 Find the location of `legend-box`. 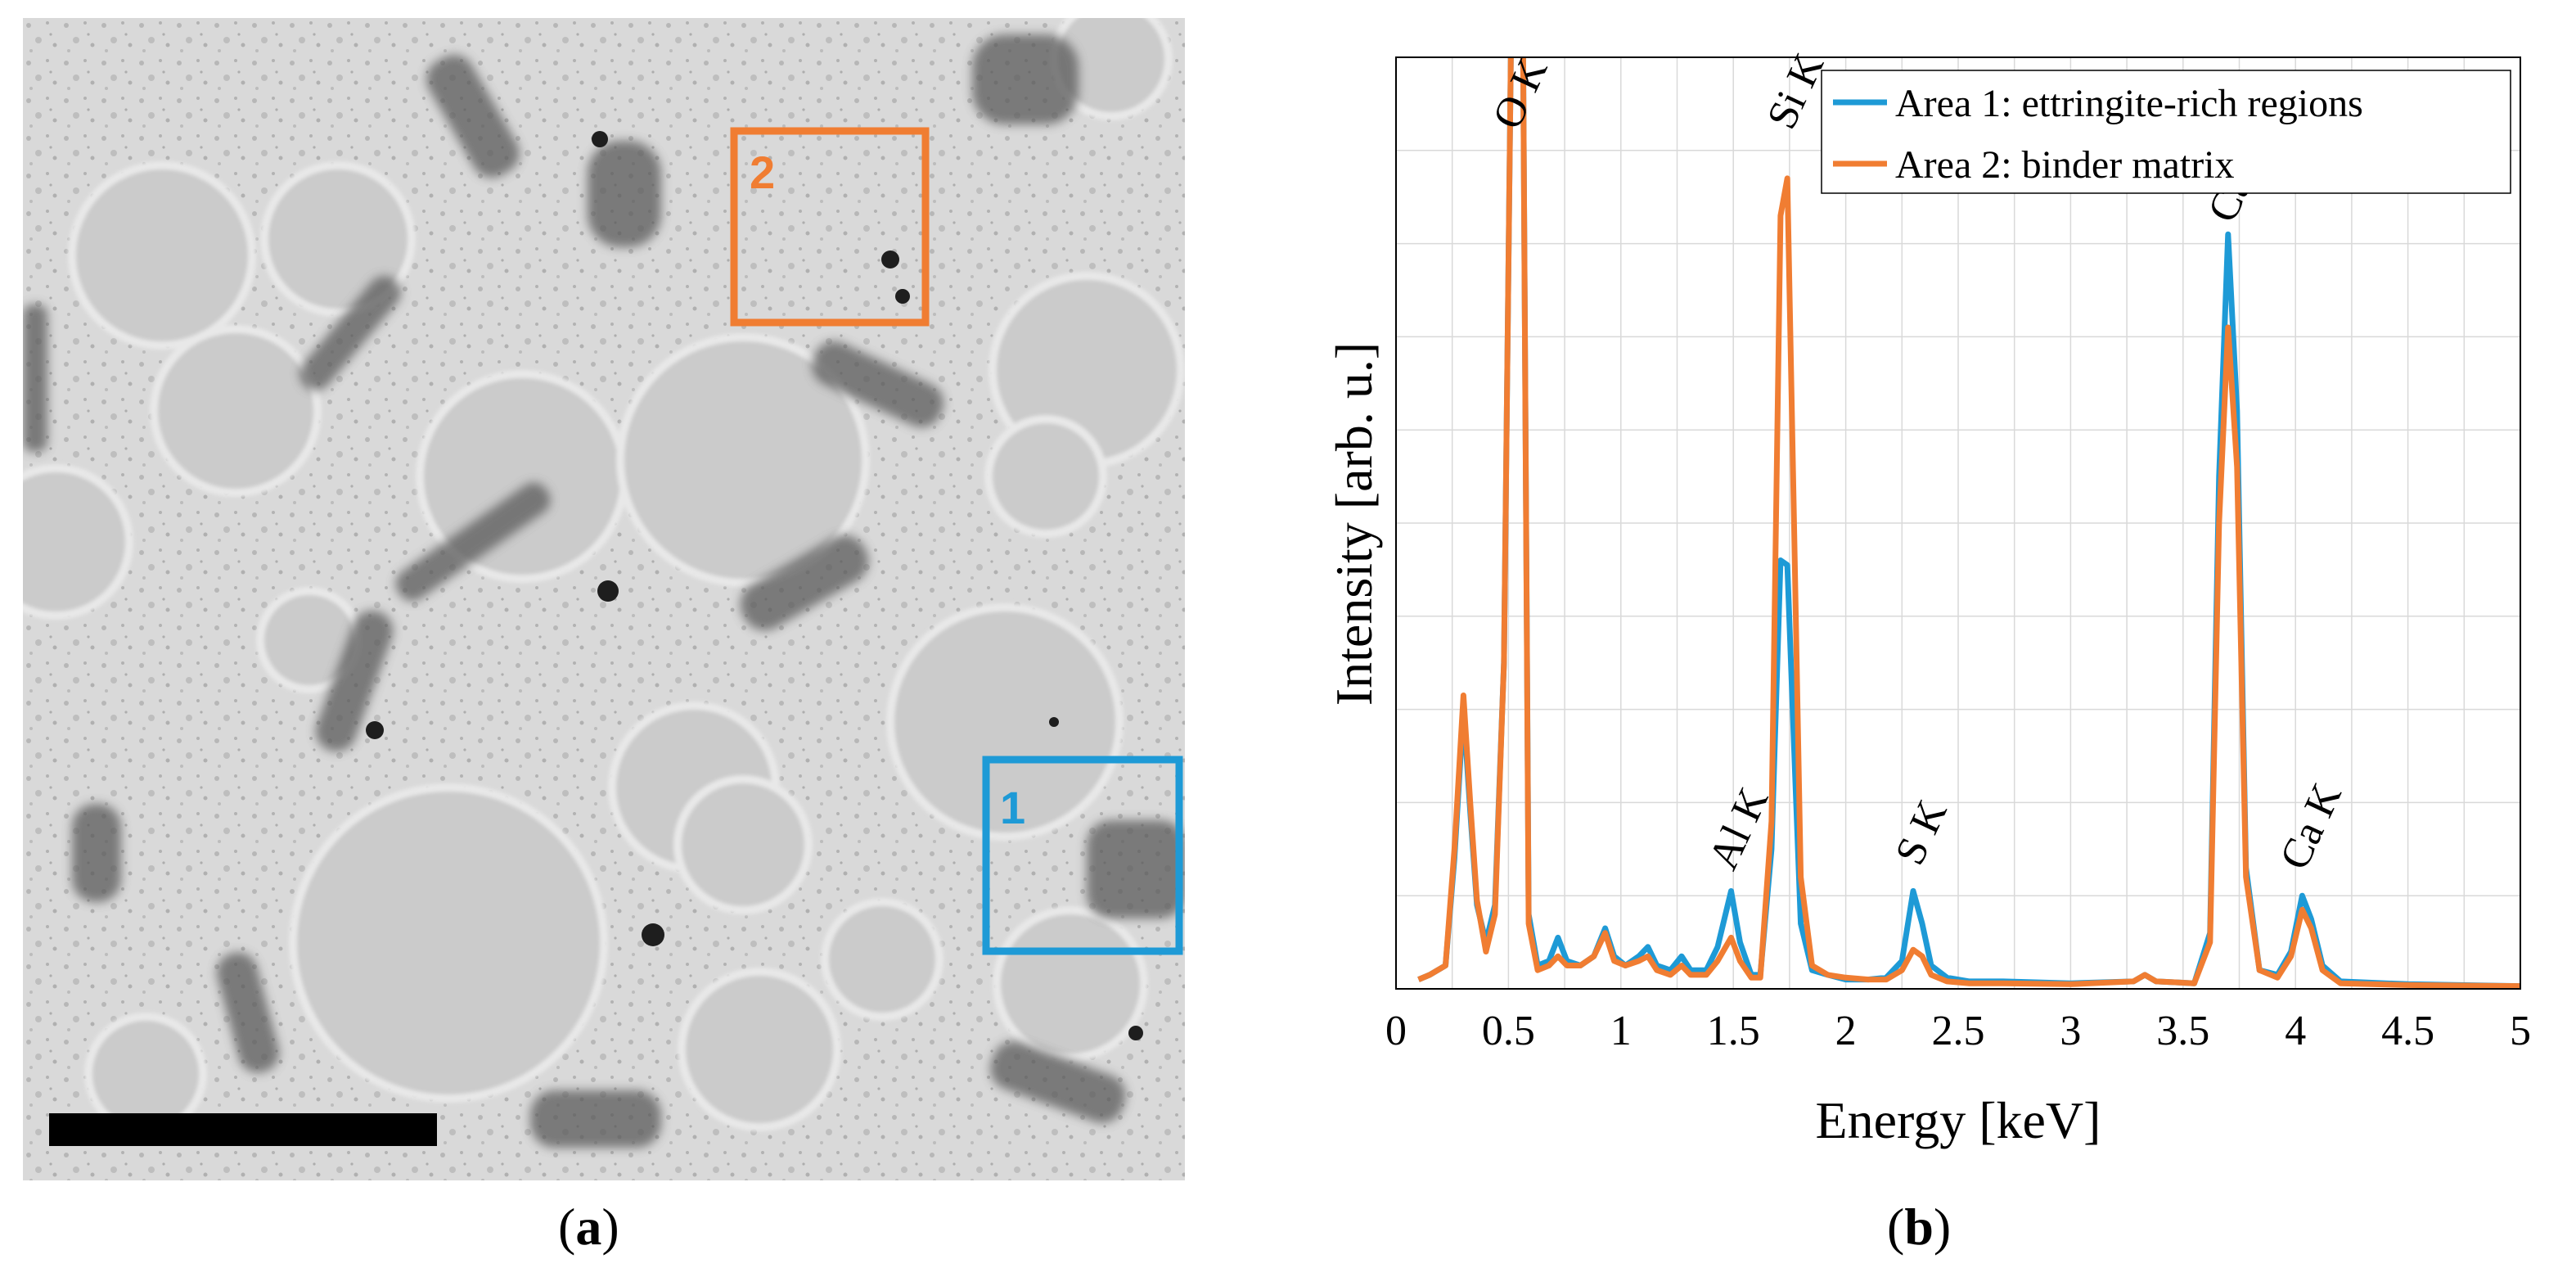

legend-box is located at coordinates (2166, 132).